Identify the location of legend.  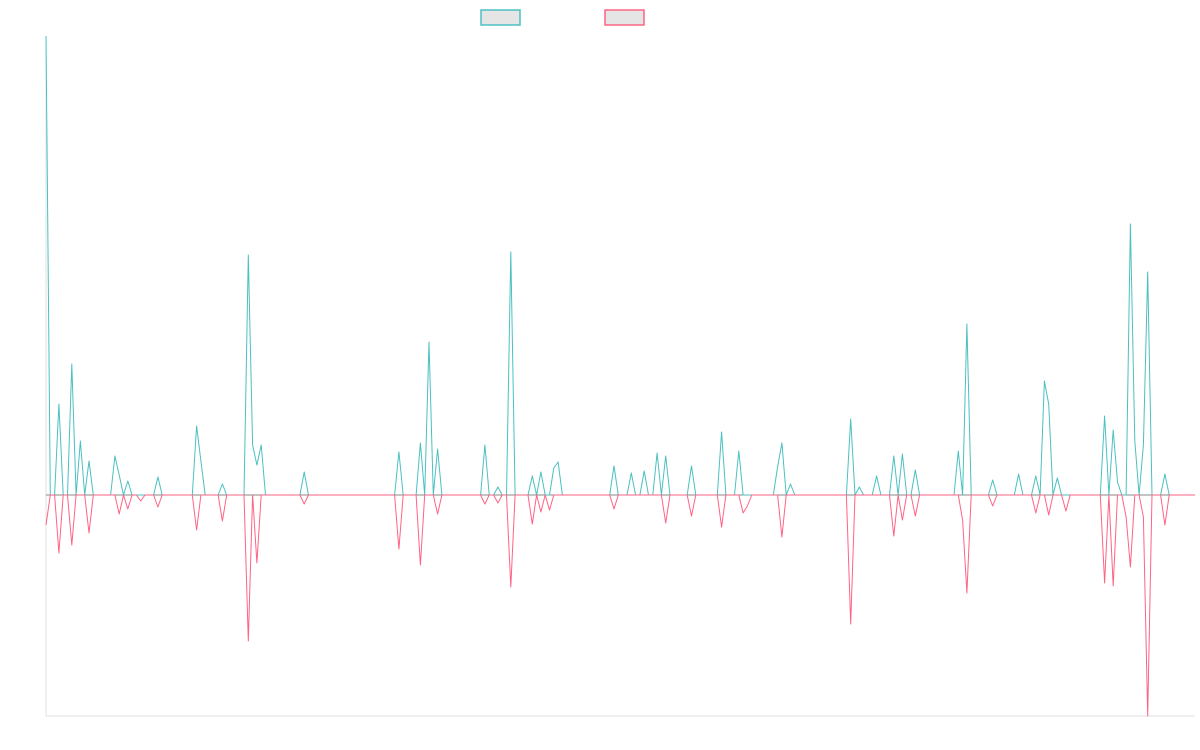
(562, 17).